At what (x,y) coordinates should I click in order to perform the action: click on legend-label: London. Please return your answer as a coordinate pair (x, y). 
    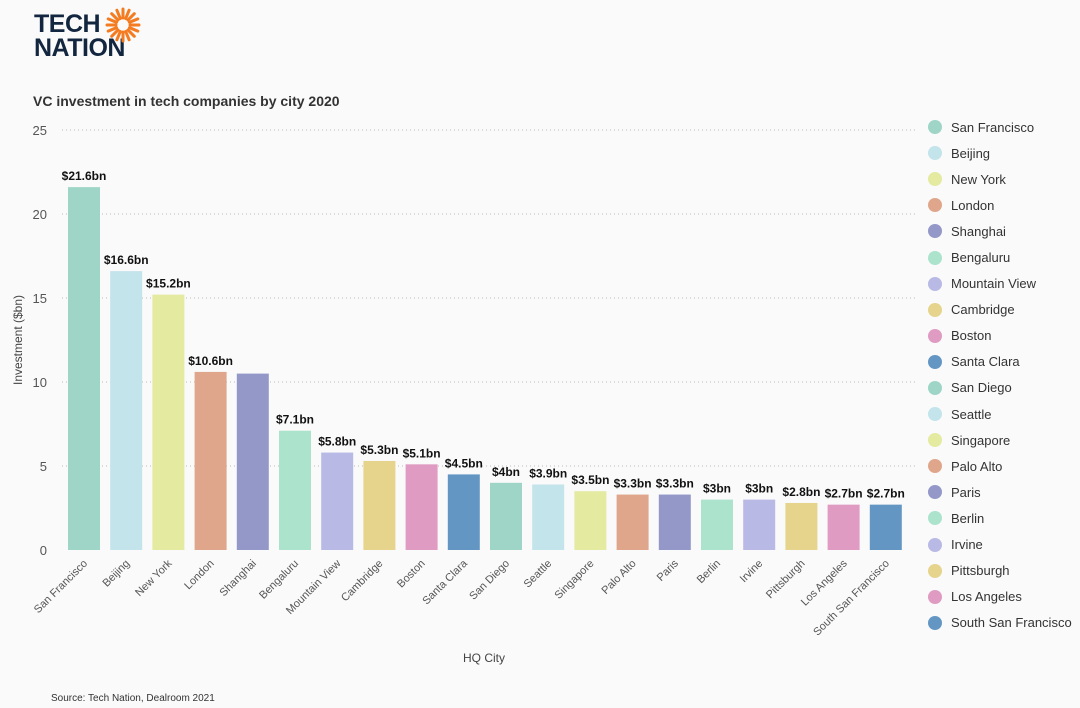
    Looking at the image, I should click on (973, 205).